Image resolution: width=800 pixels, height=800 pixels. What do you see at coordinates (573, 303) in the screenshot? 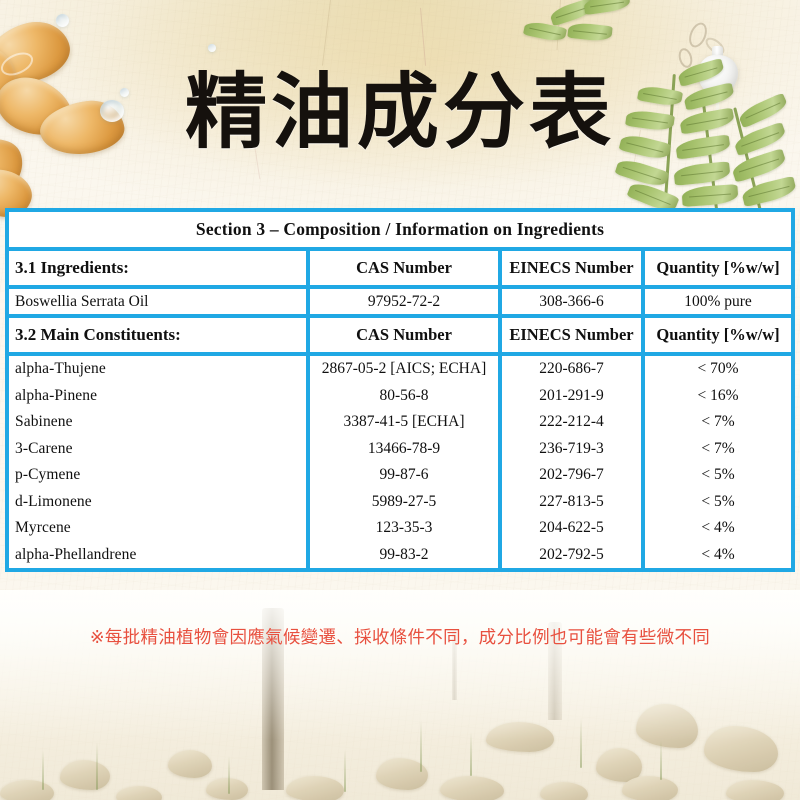
I see `ingredient-einecs: 308-366-6` at bounding box center [573, 303].